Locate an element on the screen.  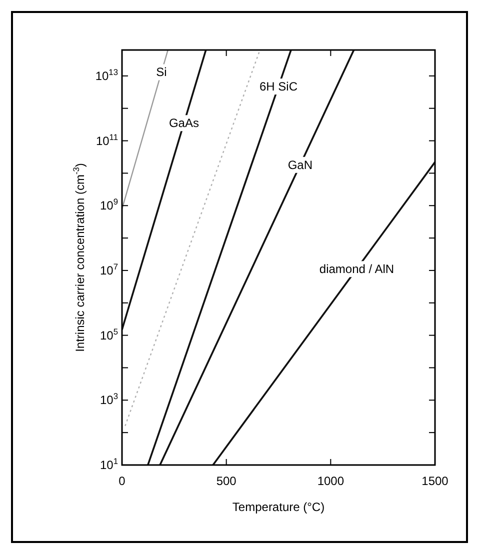
x-tick-label: 500 is located at coordinates (226, 481).